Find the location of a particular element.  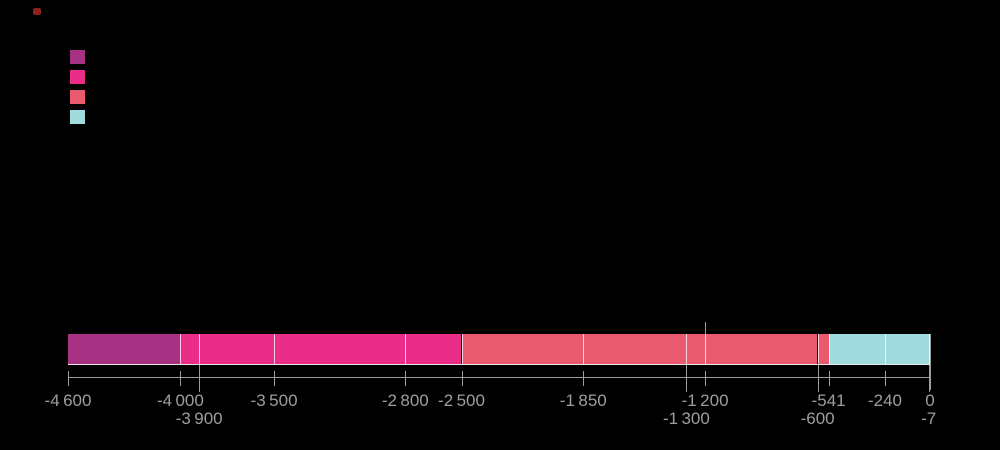

tick-label: -1 850 is located at coordinates (583, 400).